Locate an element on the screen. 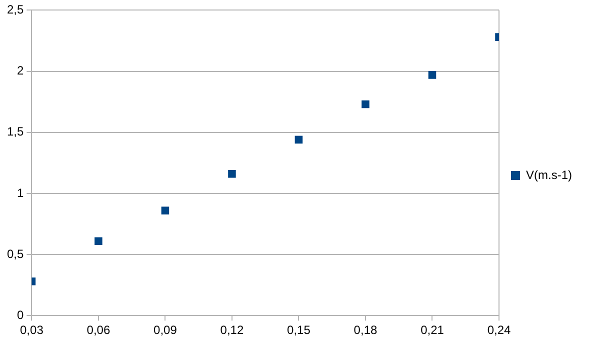 The width and height of the screenshot is (590, 347). x-tick-label: 0,24 is located at coordinates (499, 330).